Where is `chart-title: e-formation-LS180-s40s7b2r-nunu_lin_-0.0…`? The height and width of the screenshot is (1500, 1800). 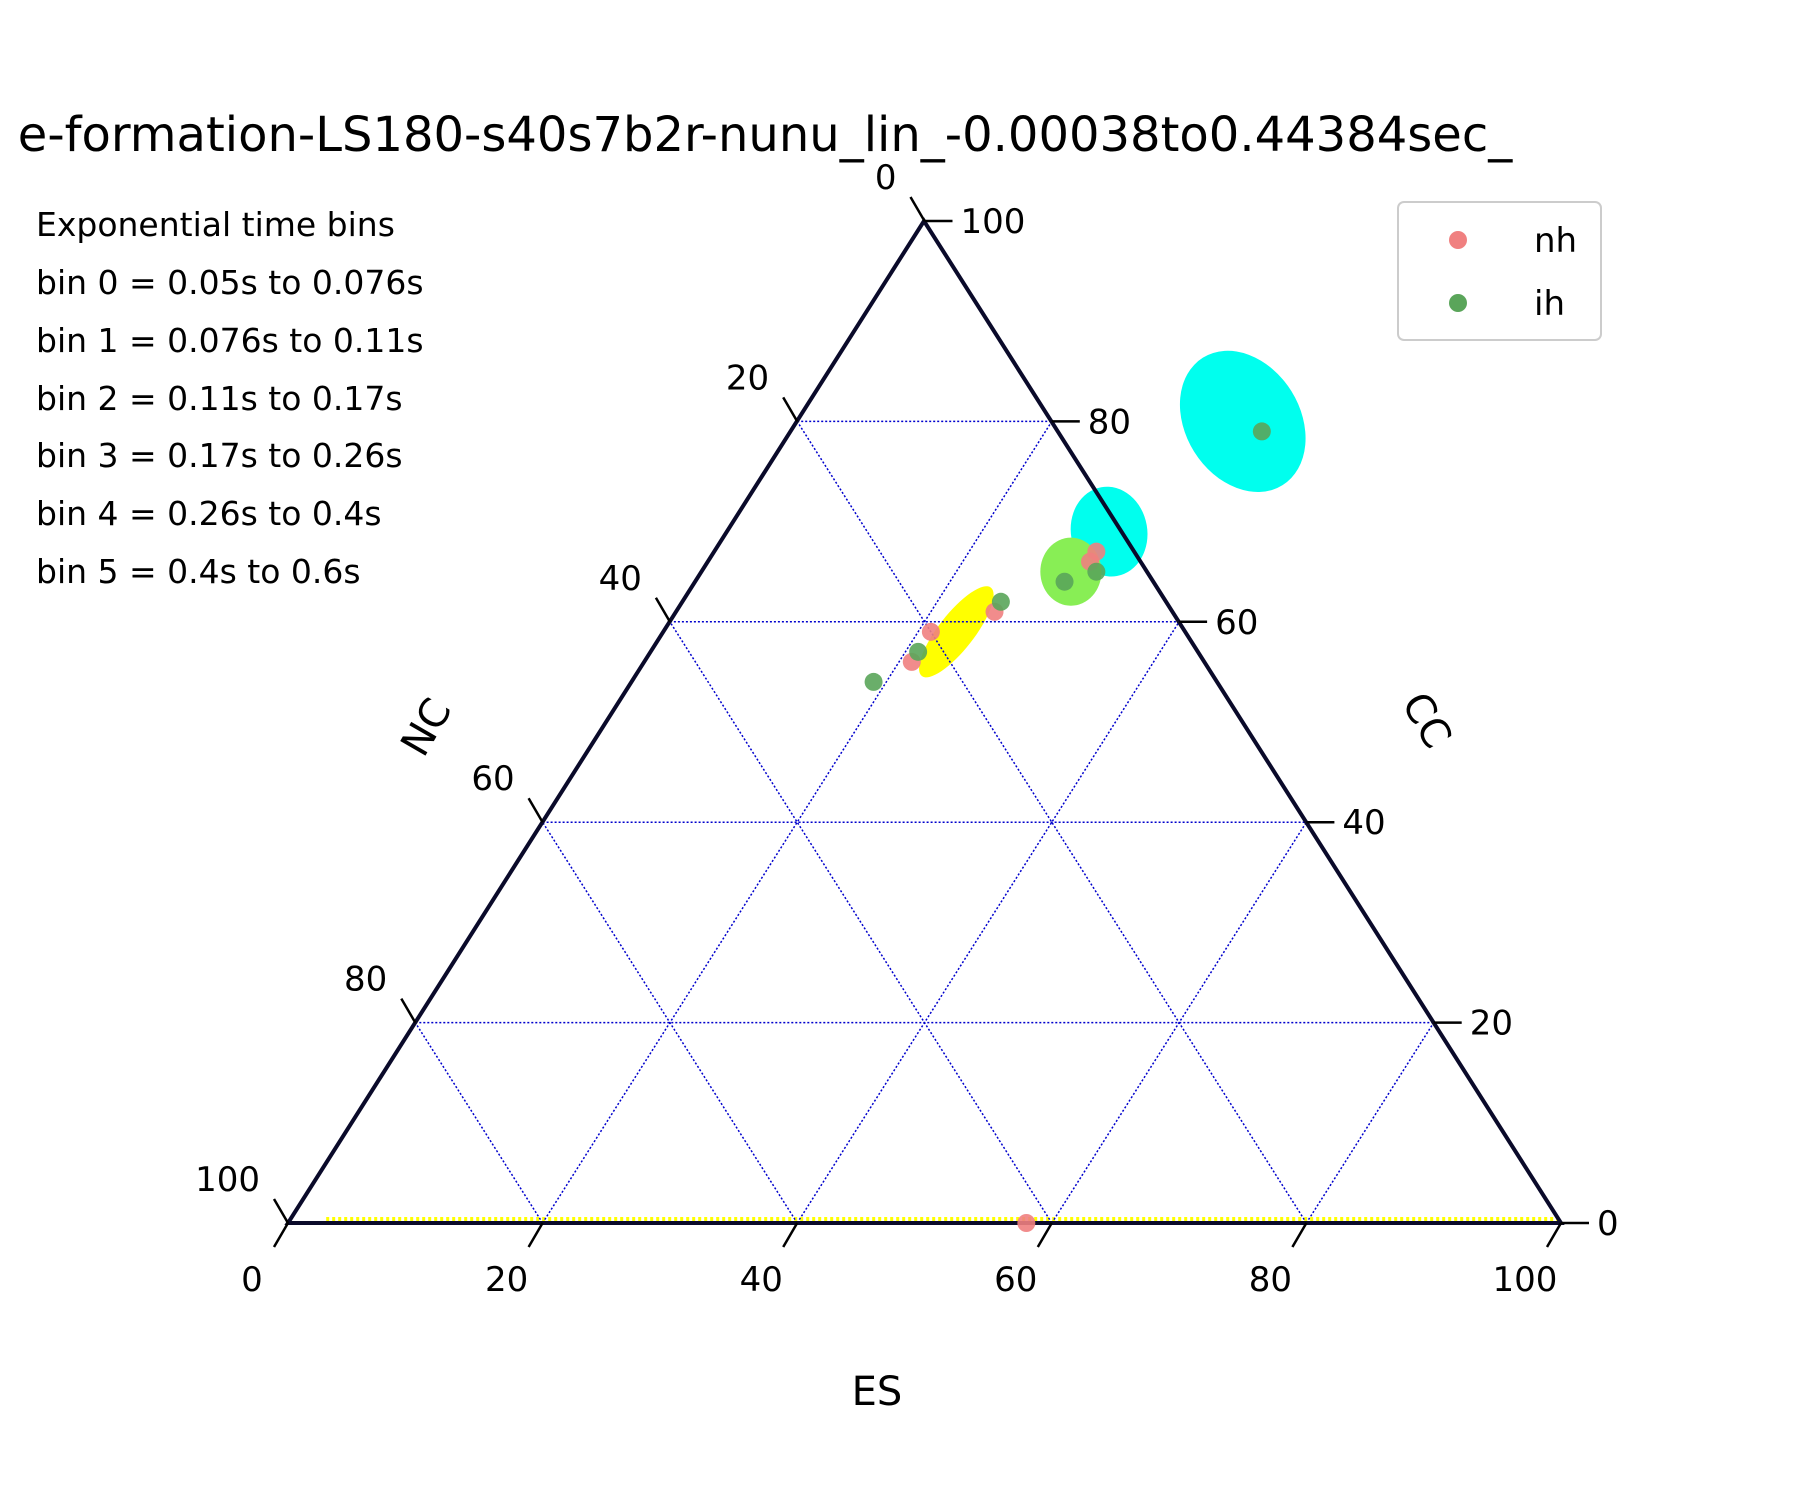 chart-title: e-formation-LS180-s40s7b2r-nunu_lin_-0.0… is located at coordinates (765, 135).